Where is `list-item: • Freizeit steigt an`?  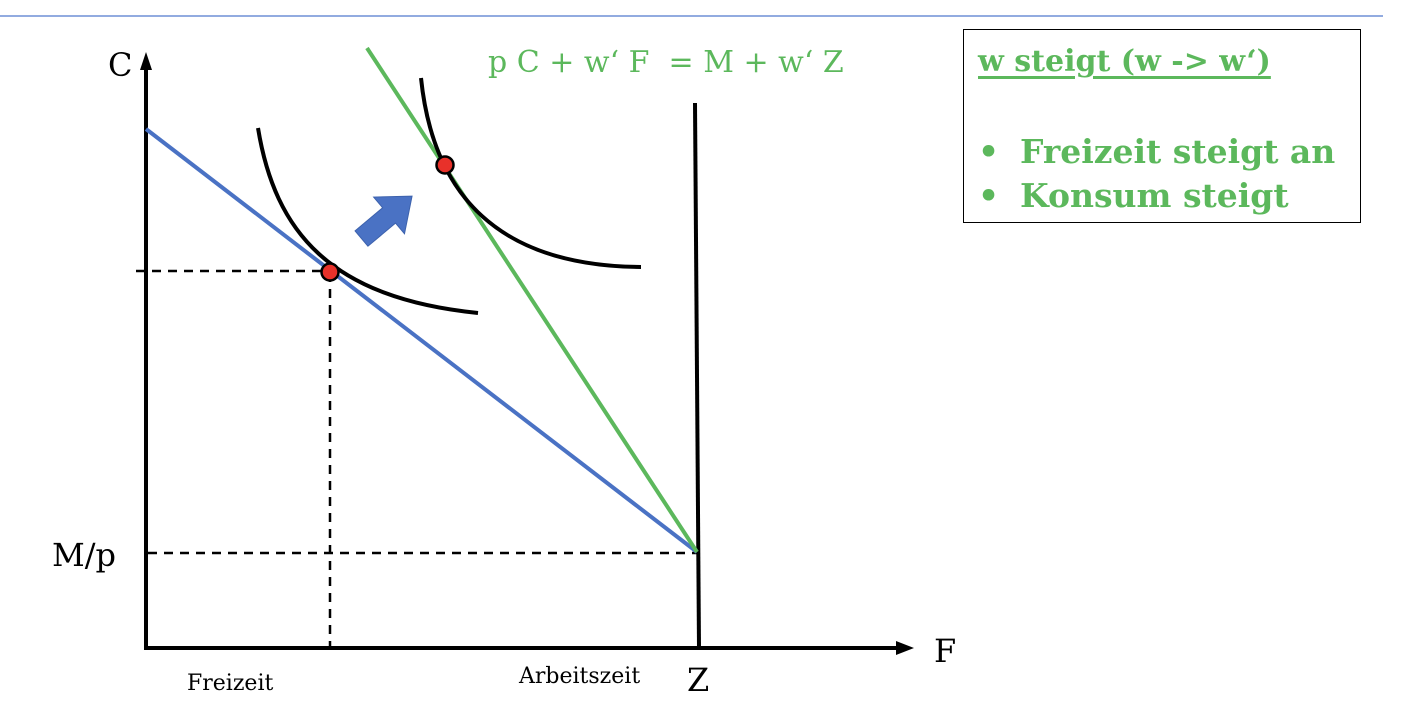 list-item: • Freizeit steigt an is located at coordinates (1156, 152).